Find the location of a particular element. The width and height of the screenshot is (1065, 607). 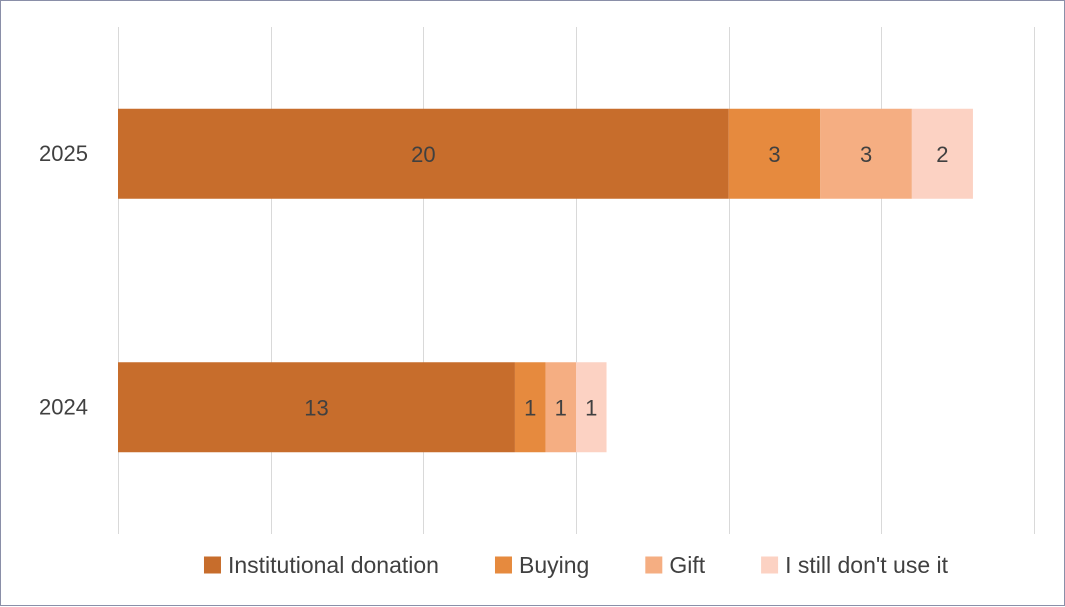

legend-label-1: Buying is located at coordinates (554, 565).